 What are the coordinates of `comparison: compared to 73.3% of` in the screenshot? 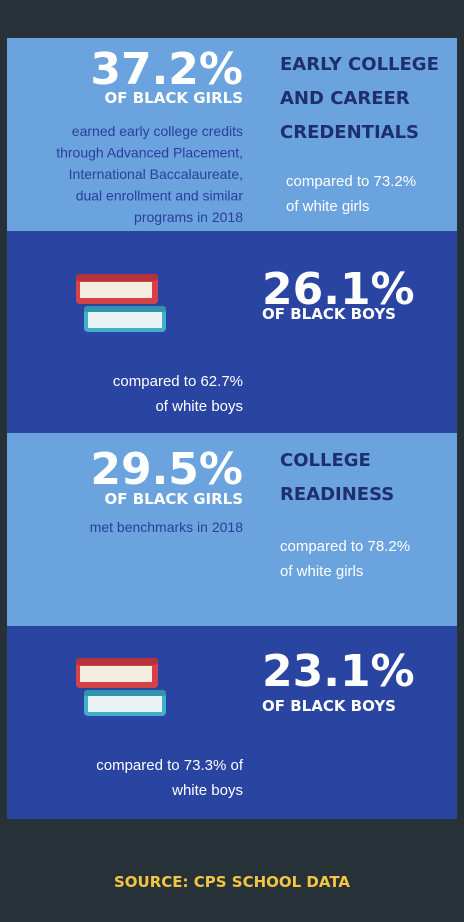 It's located at (170, 765).